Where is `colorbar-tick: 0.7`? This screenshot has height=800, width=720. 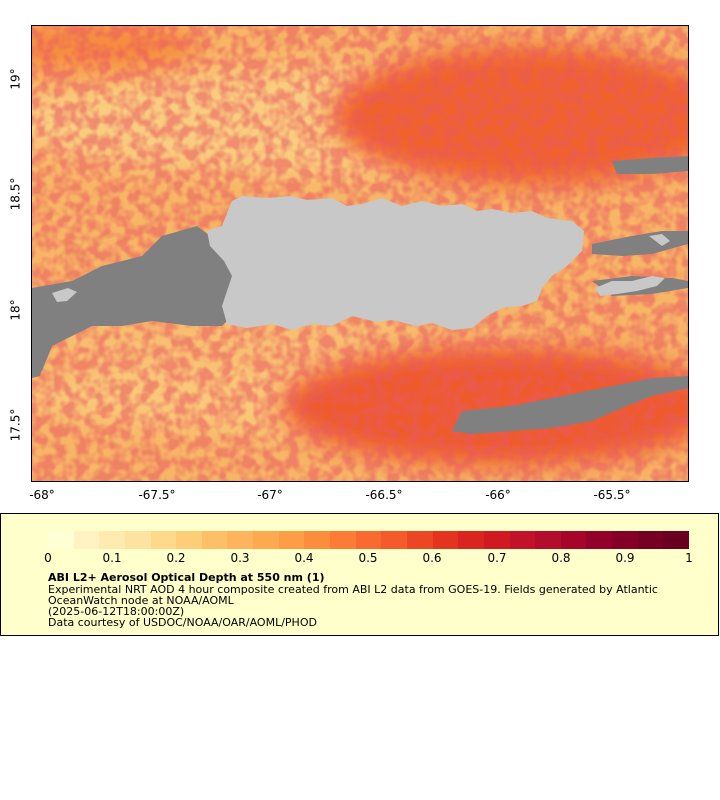 colorbar-tick: 0.7 is located at coordinates (497, 558).